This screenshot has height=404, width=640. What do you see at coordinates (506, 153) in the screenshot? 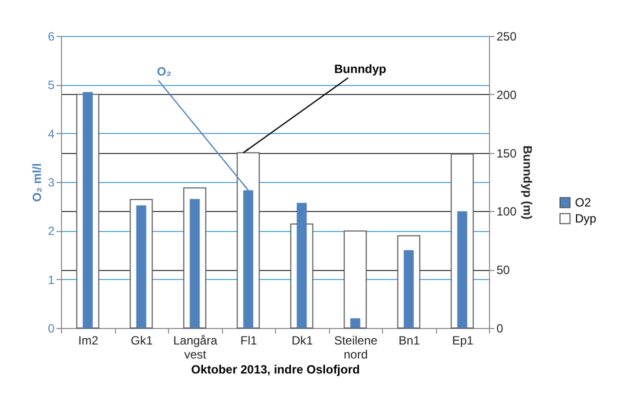
I see `y2-tick-label: 150` at bounding box center [506, 153].